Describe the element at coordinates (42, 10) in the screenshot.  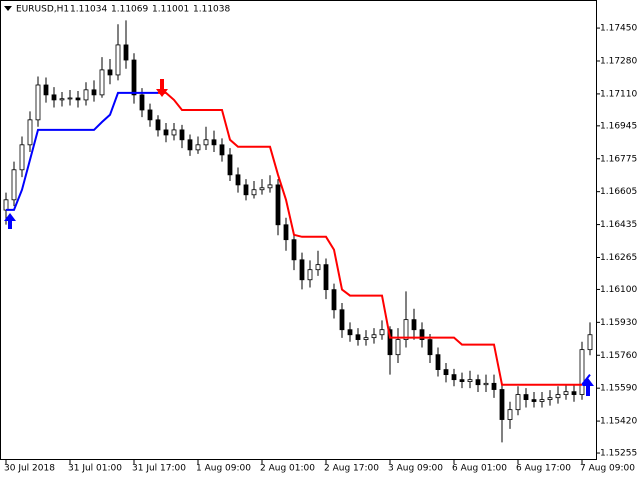
I see `chart-title: EURUSD,H1` at that location.